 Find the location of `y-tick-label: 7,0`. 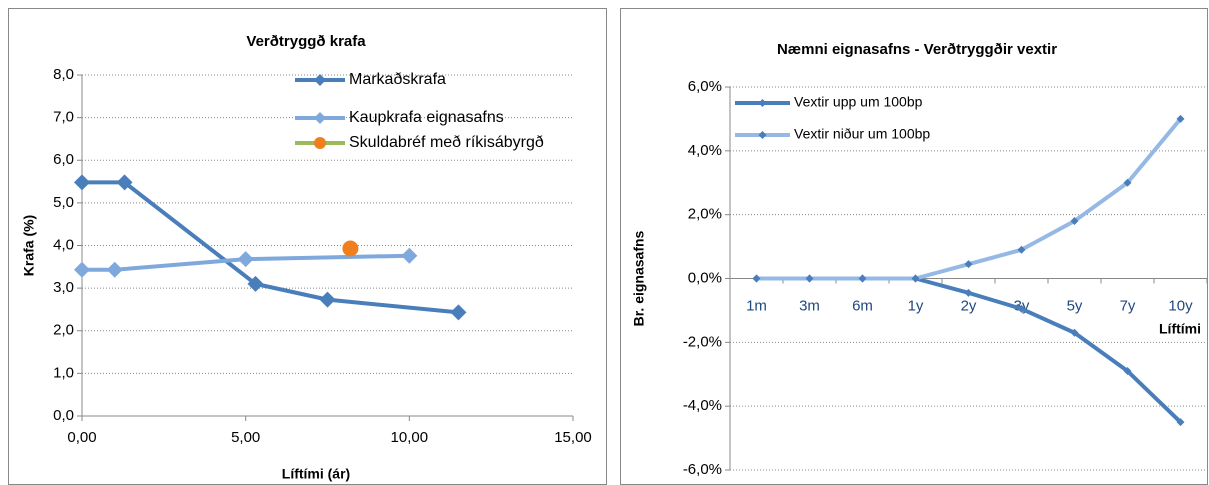

y-tick-label: 7,0 is located at coordinates (63, 117).